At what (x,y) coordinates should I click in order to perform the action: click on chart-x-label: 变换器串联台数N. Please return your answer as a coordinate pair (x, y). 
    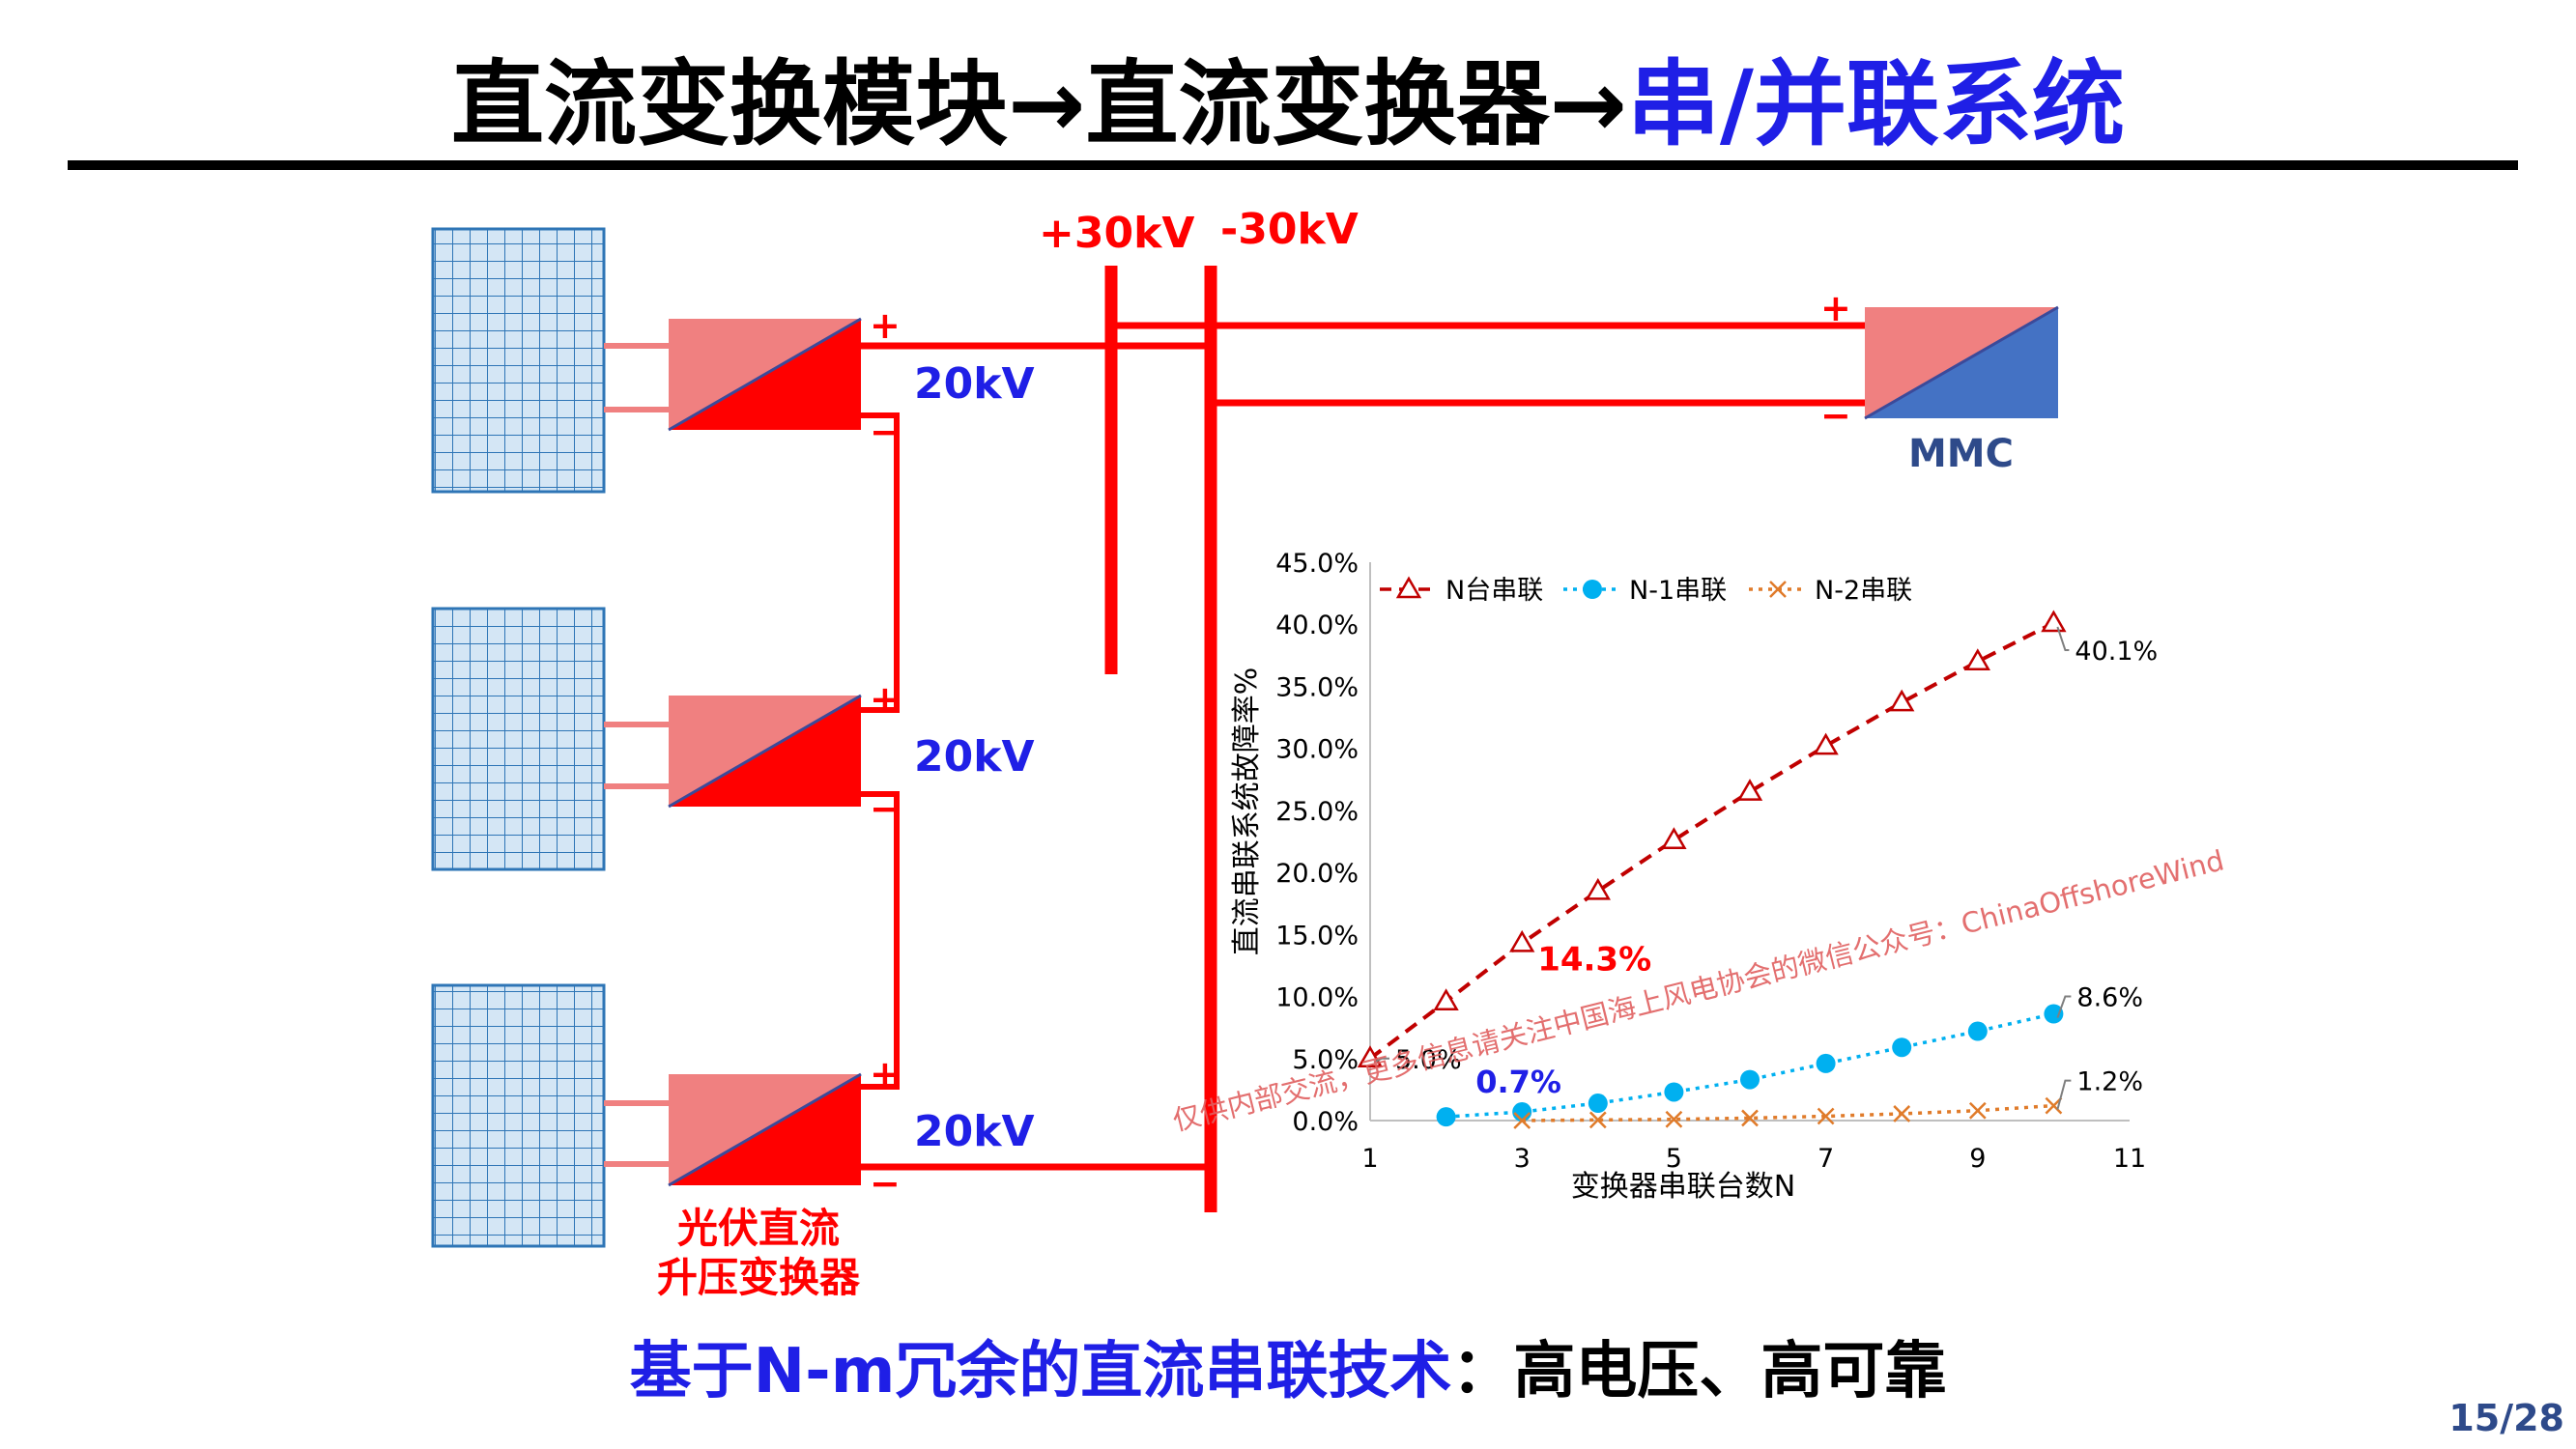
    Looking at the image, I should click on (1683, 1187).